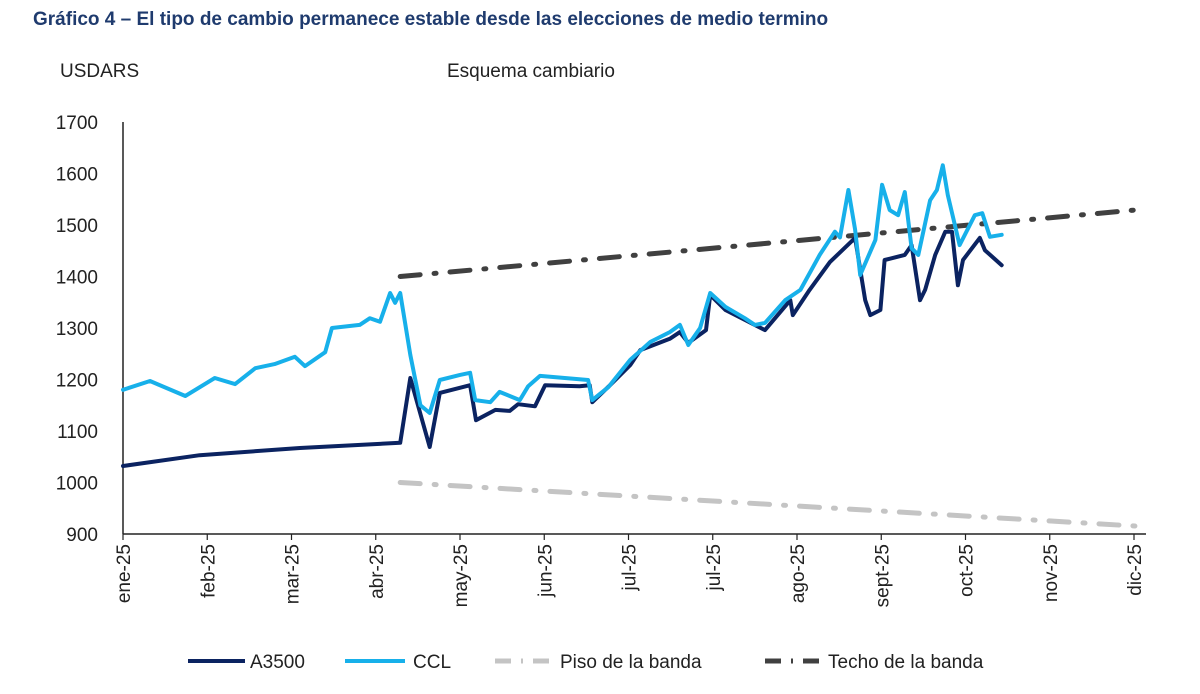 The height and width of the screenshot is (694, 1200). Describe the element at coordinates (293, 574) in the screenshot. I see `x-tick-label: mar-25` at that location.